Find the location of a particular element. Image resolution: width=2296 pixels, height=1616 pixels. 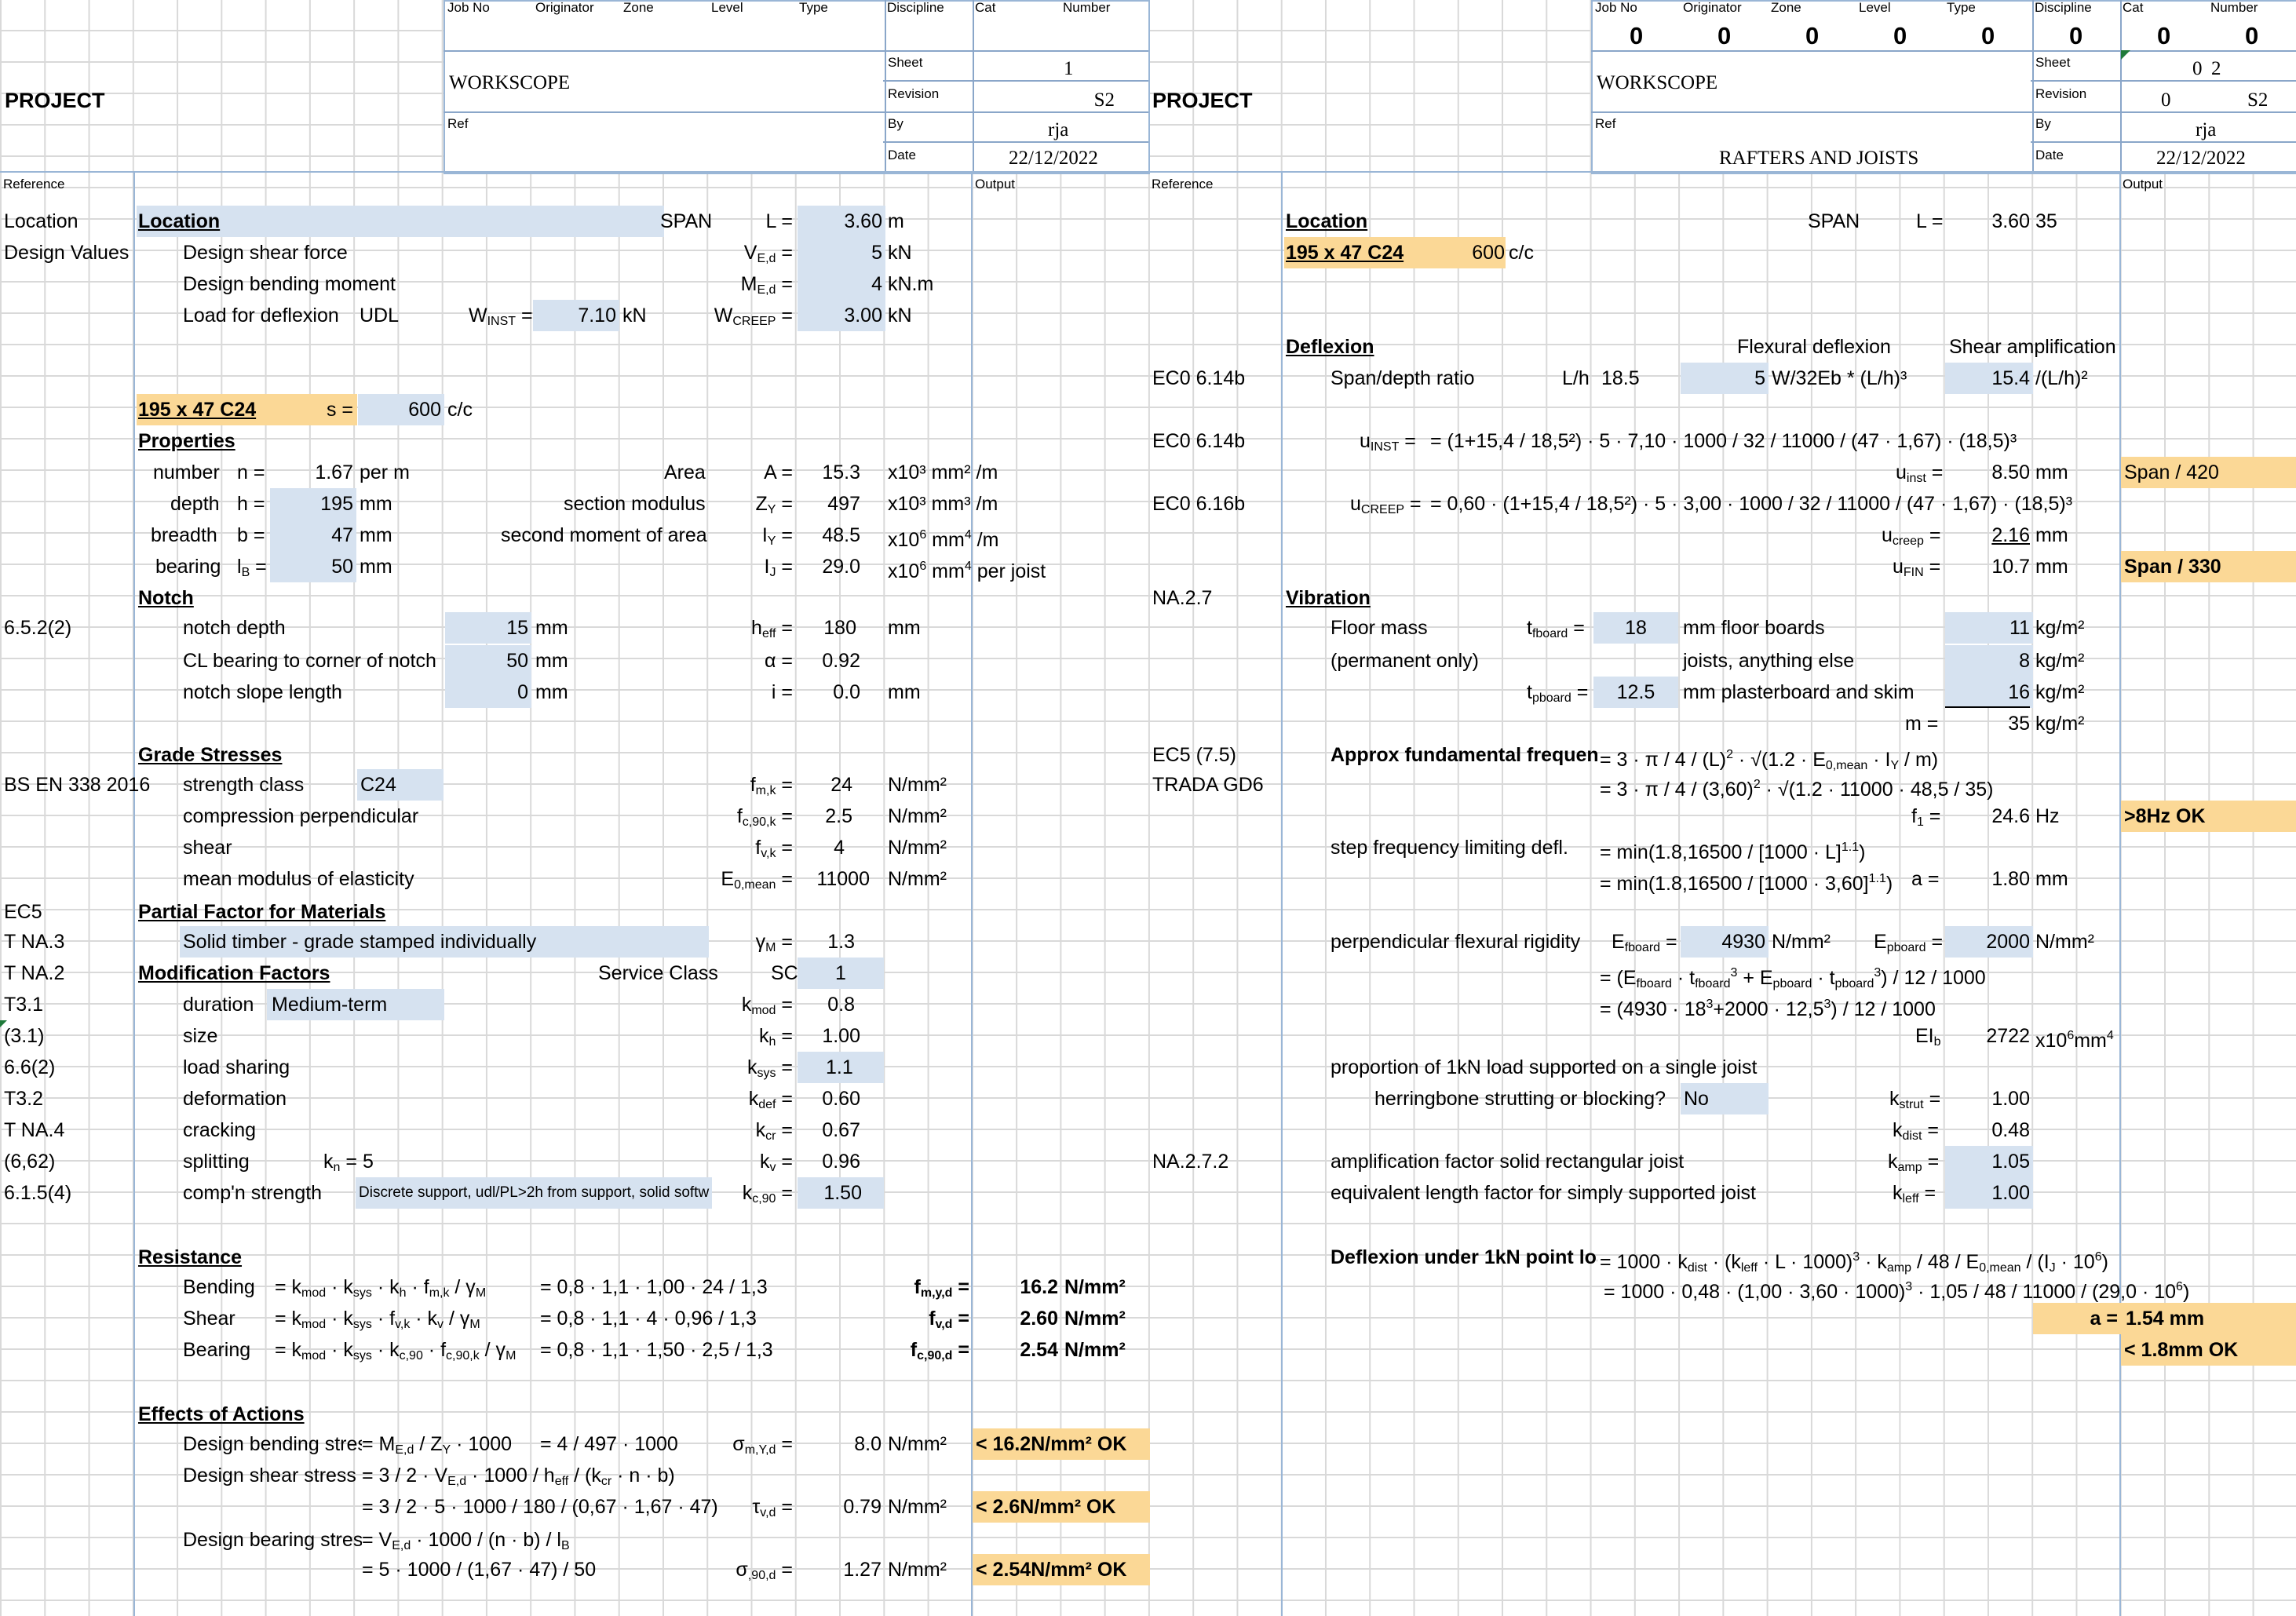

date-value-left: 22/12/2022 is located at coordinates (1053, 158).